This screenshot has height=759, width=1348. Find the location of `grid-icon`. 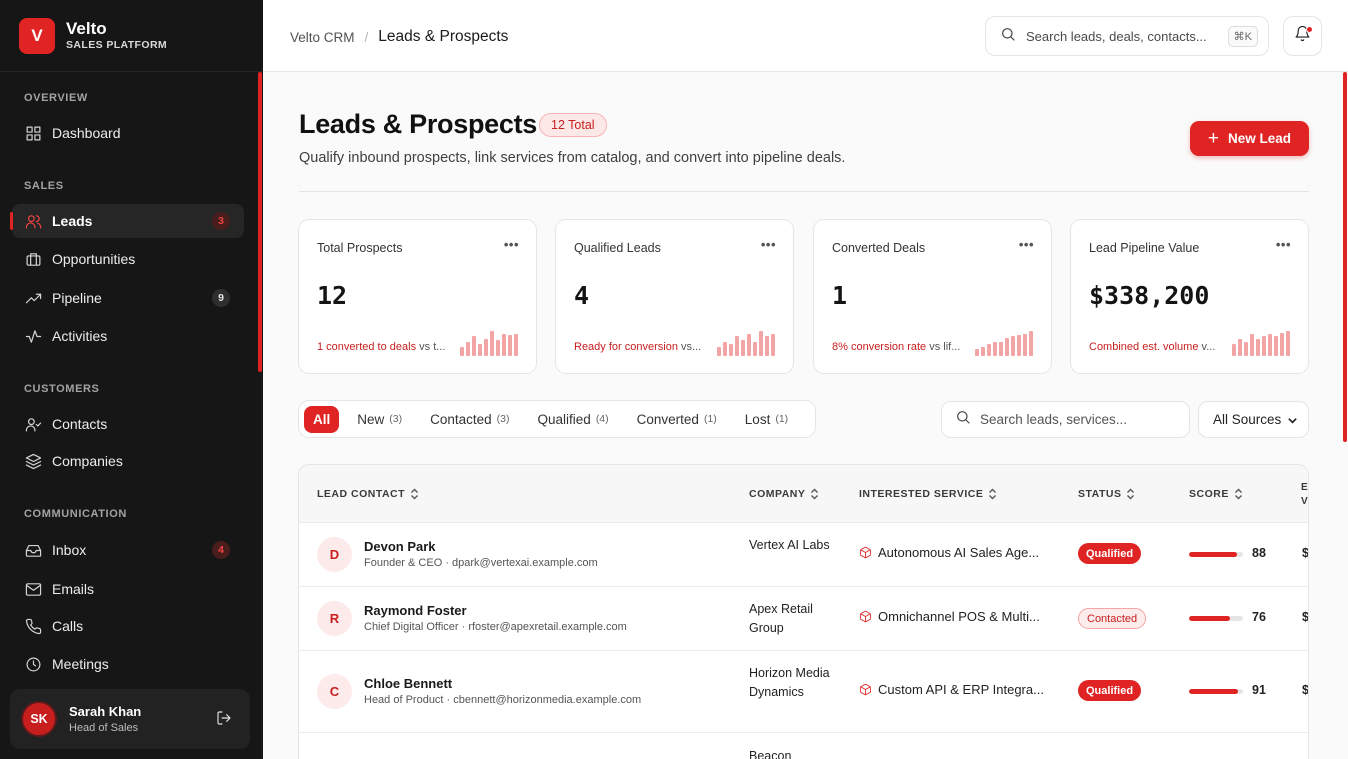

grid-icon is located at coordinates (33, 133).